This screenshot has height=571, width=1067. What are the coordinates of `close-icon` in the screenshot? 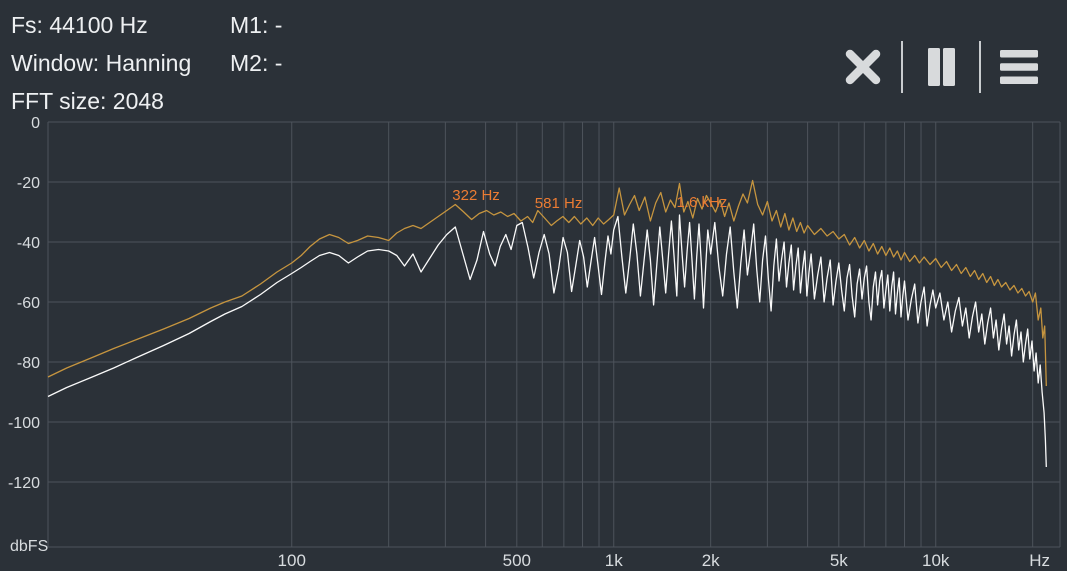 It's located at (863, 67).